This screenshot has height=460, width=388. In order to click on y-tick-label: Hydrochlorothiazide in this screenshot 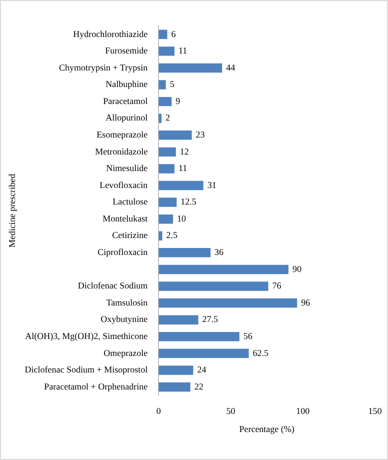, I will do `click(110, 33)`.